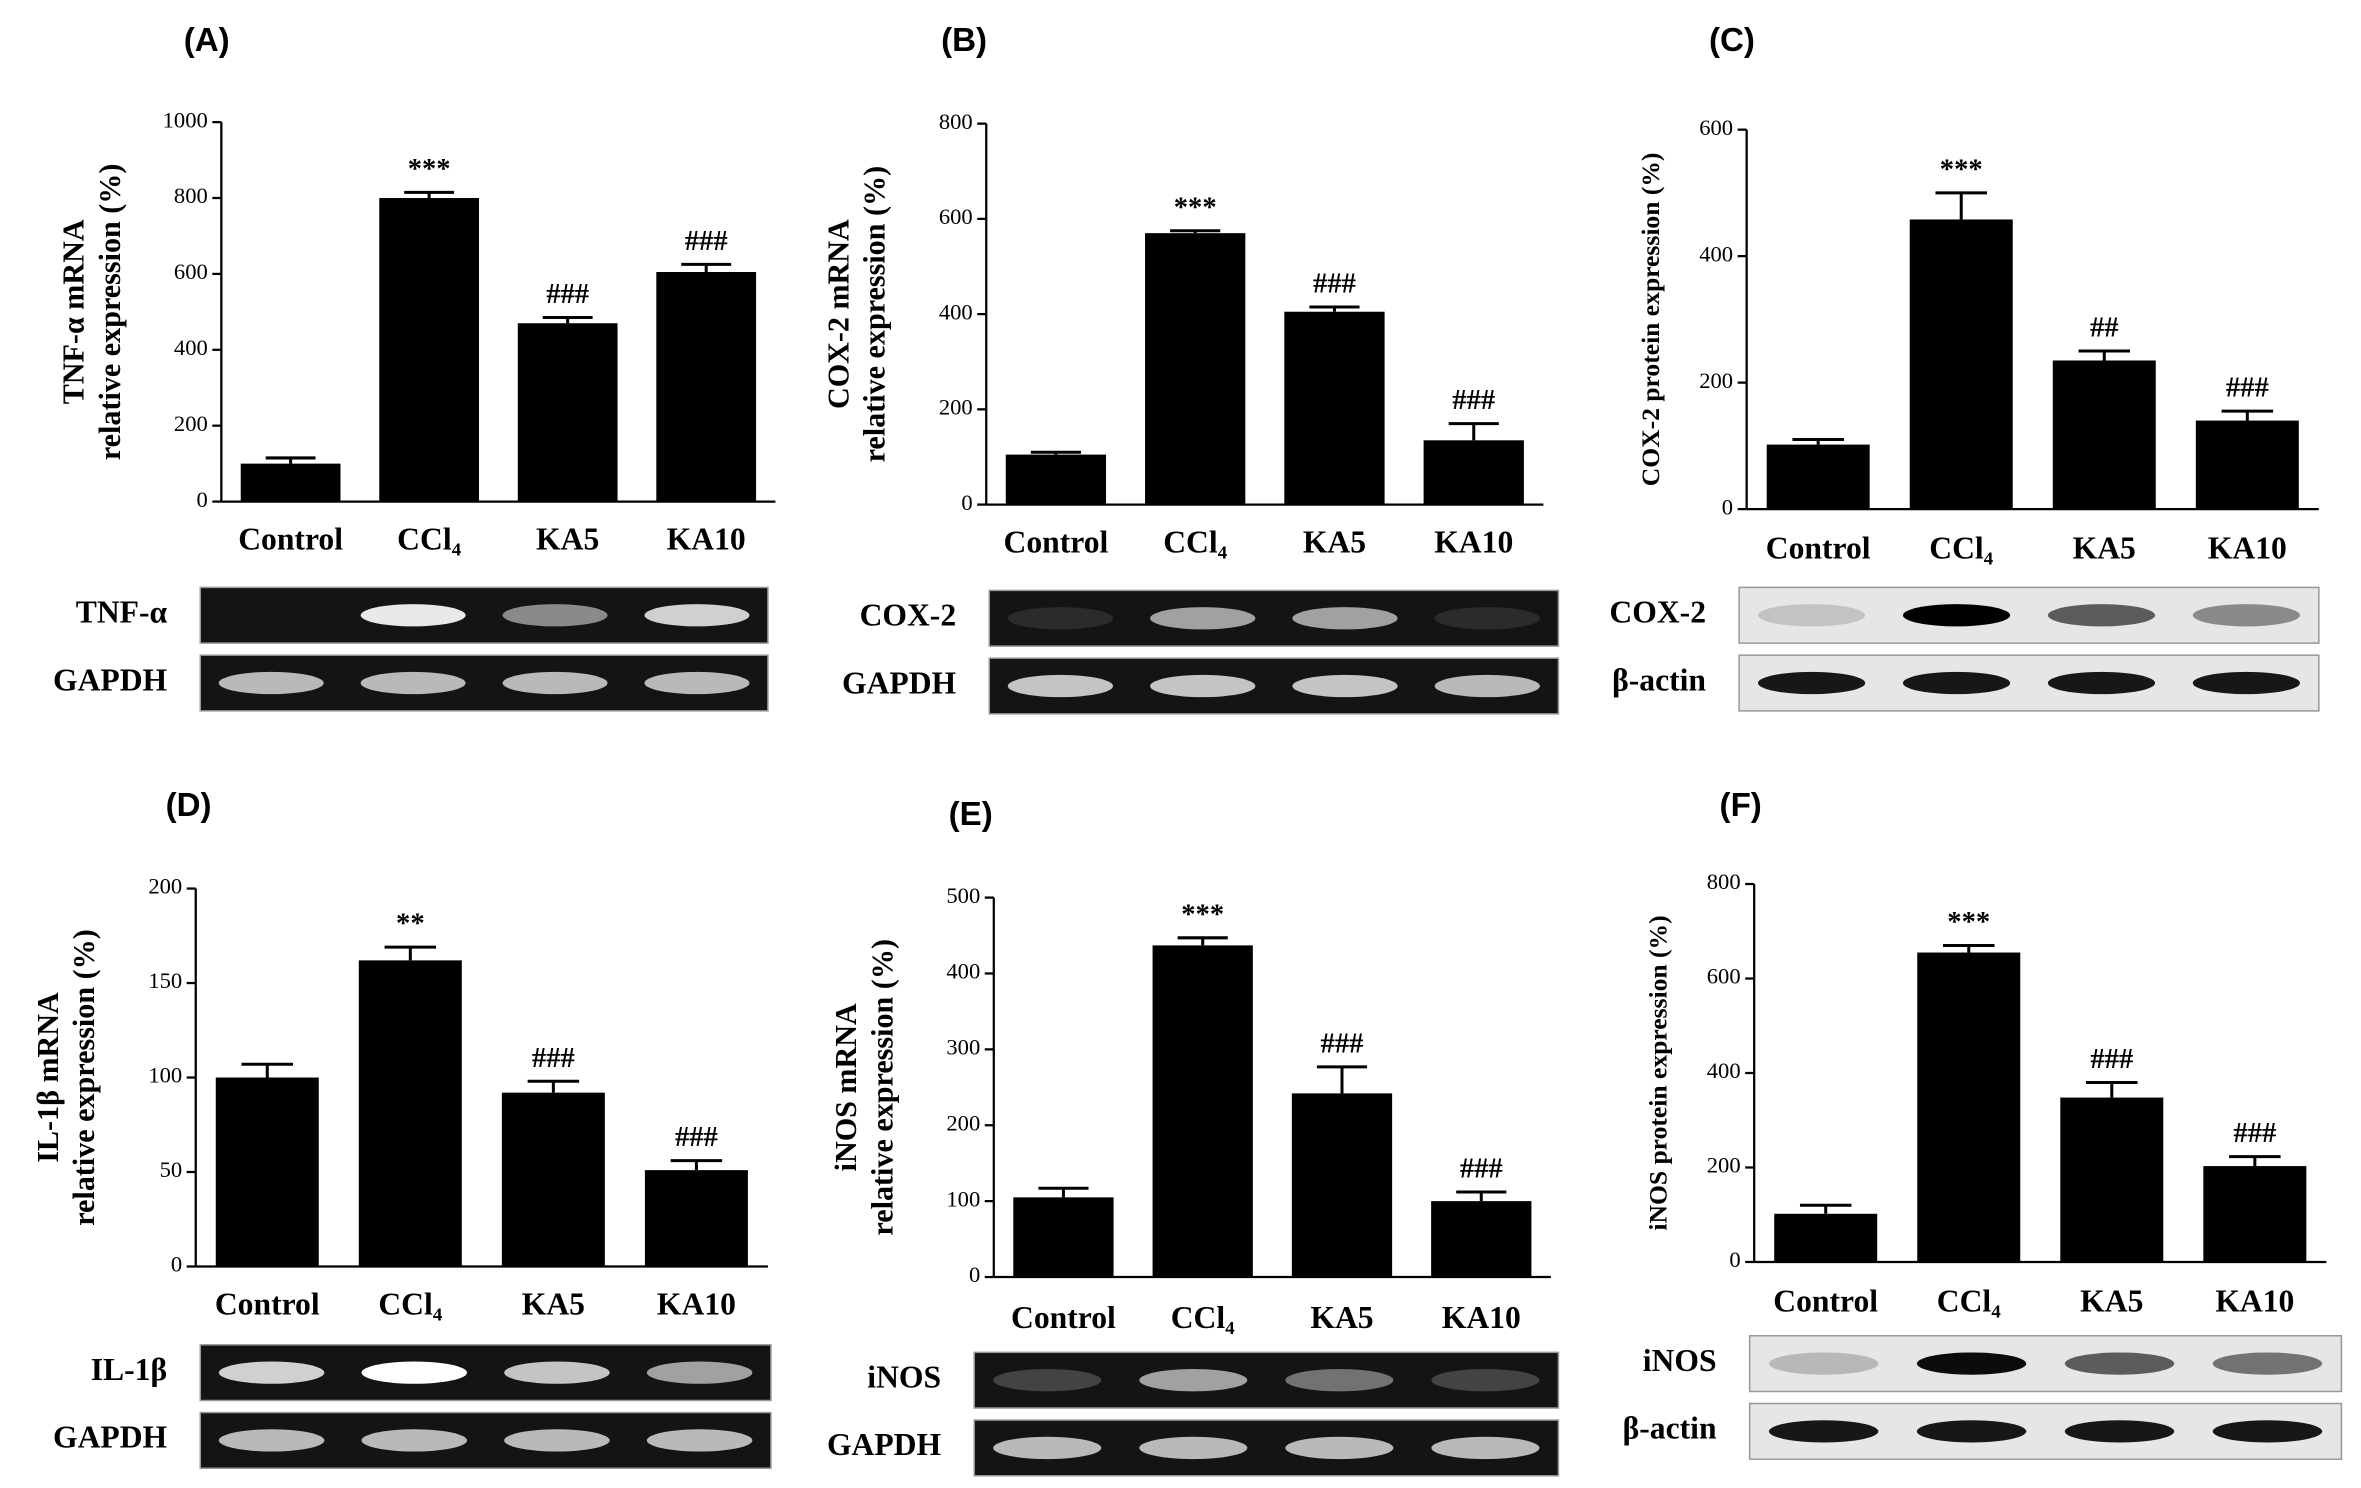  I want to click on annotation: ##, so click(2104, 327).